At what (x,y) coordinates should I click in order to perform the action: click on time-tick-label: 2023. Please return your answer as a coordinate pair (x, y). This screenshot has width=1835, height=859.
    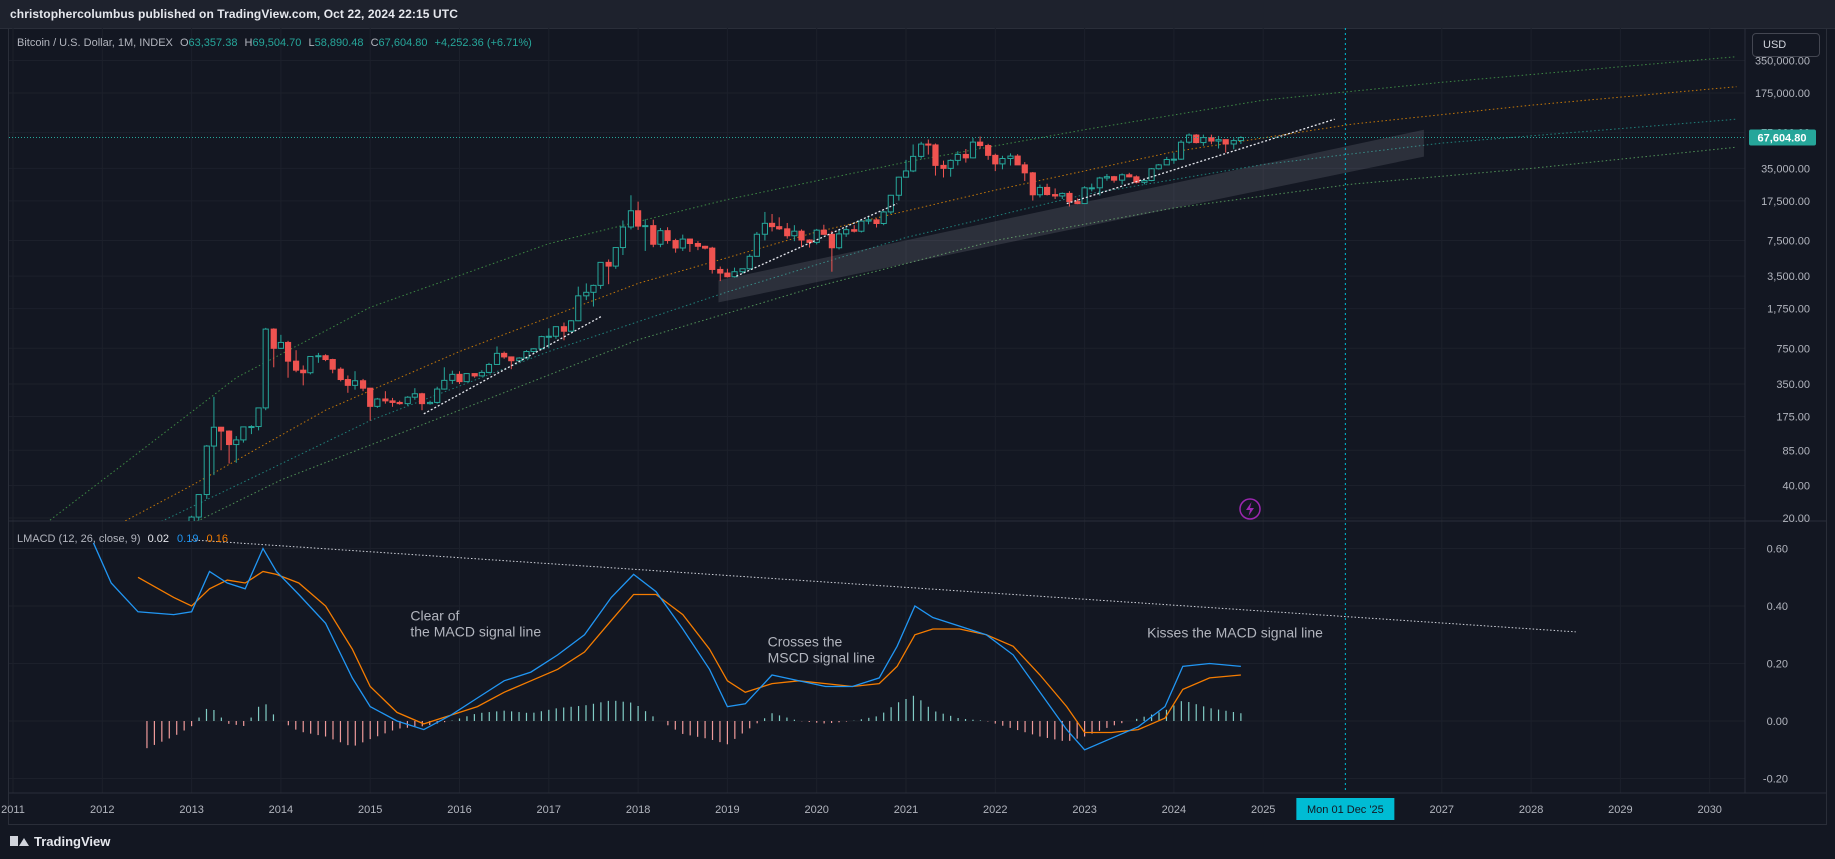
    Looking at the image, I should click on (1084, 810).